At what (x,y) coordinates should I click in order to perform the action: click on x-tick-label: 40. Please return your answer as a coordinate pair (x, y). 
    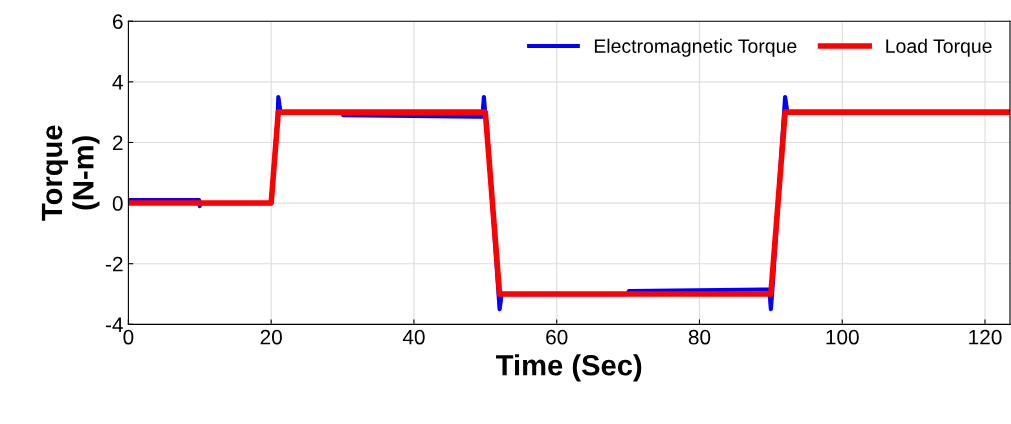
    Looking at the image, I should click on (413, 337).